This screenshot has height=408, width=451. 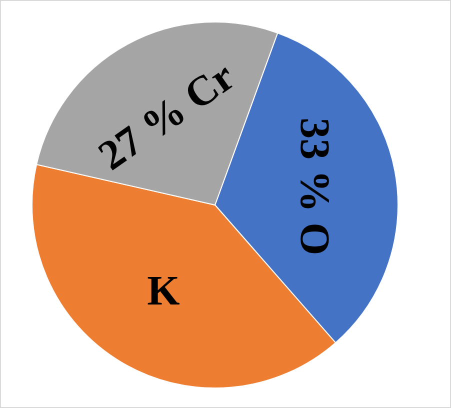 I want to click on slice-label: K, so click(x=163, y=291).